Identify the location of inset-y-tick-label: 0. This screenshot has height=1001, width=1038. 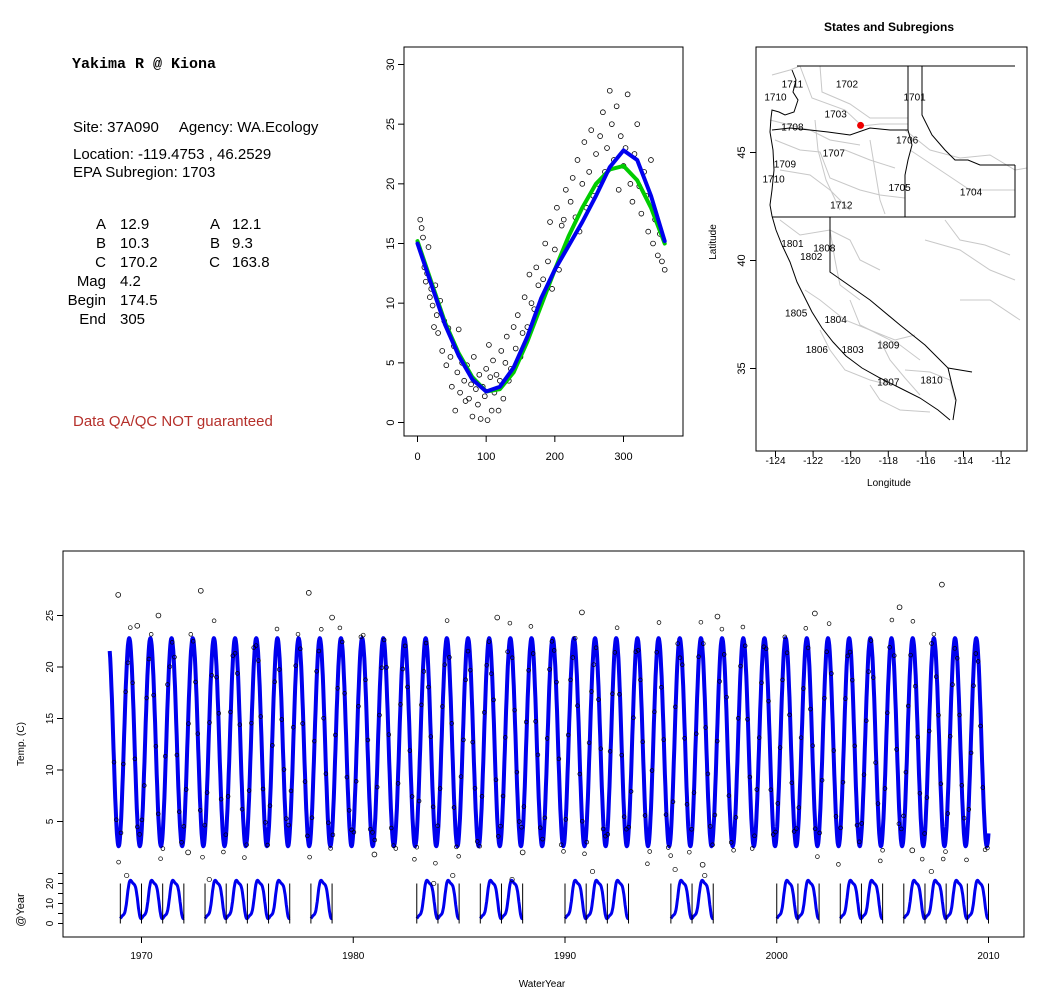
(50, 923).